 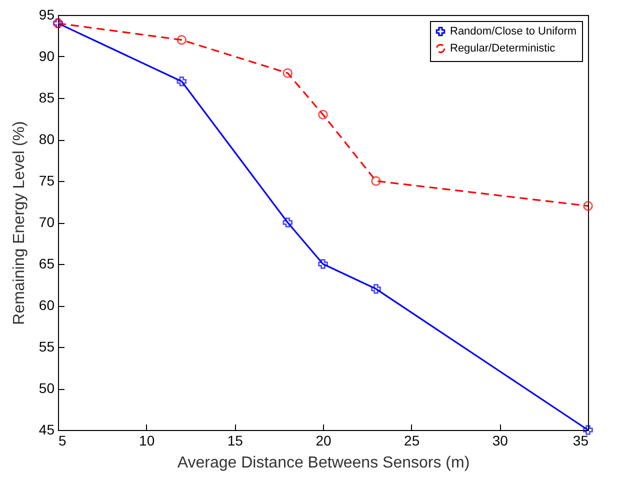 What do you see at coordinates (580, 440) in the screenshot?
I see `x-tick-label: 35` at bounding box center [580, 440].